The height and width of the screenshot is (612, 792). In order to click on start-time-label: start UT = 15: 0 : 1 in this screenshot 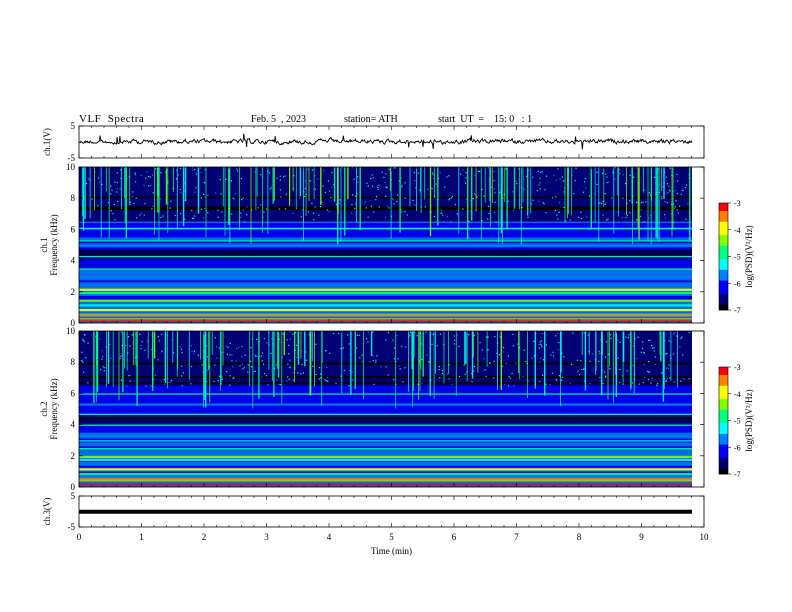, I will do `click(485, 119)`.